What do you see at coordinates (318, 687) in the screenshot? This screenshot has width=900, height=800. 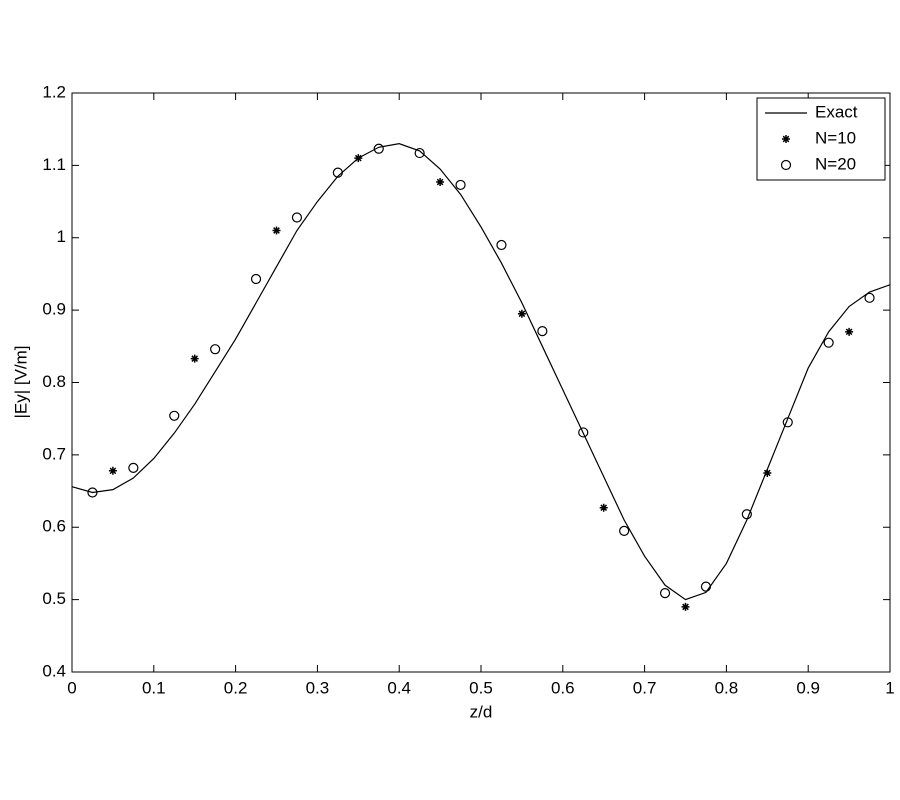 I see `x-tick-label: 0.3` at bounding box center [318, 687].